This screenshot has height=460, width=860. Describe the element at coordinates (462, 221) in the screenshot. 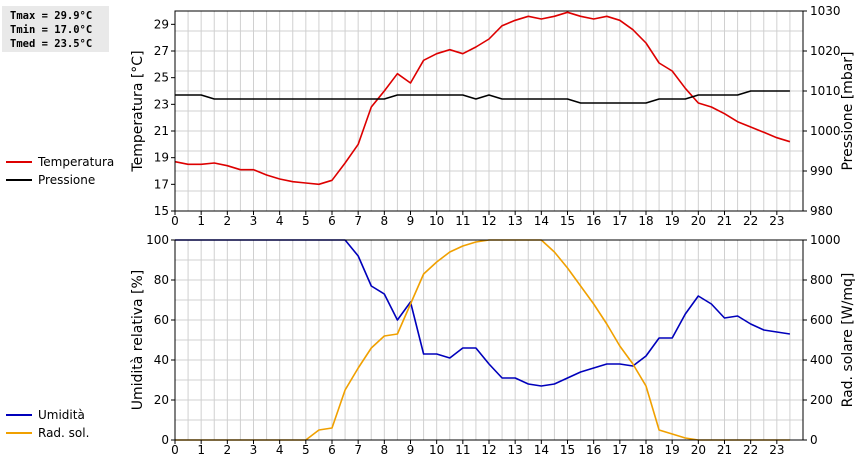

I see `top-x-tick-label: 11` at that location.